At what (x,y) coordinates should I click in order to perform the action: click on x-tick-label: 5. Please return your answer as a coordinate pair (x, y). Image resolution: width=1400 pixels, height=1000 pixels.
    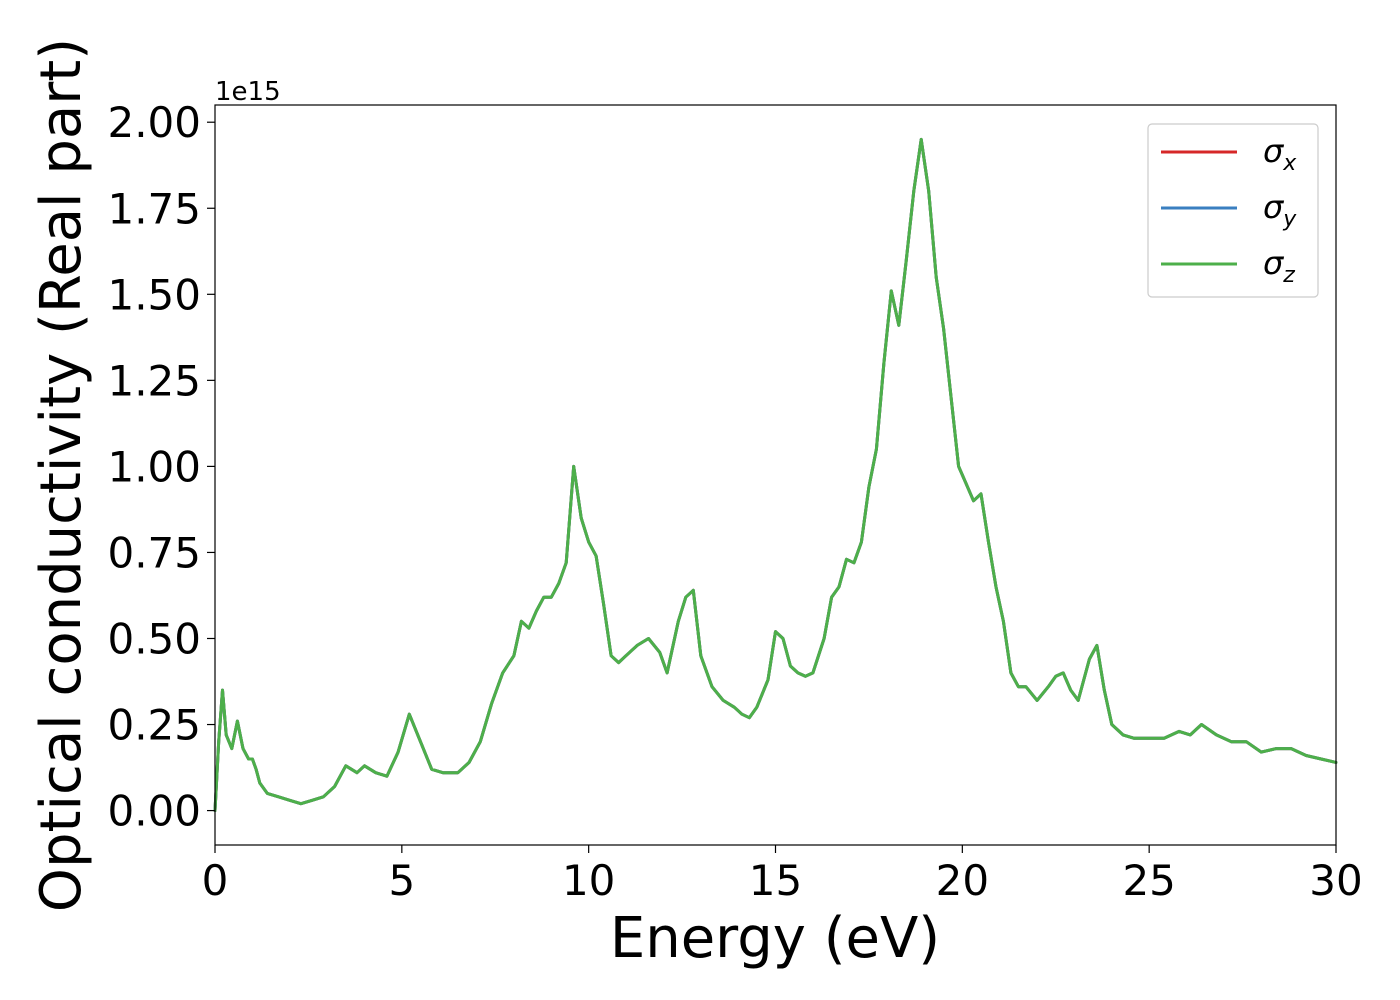
    Looking at the image, I should click on (401, 880).